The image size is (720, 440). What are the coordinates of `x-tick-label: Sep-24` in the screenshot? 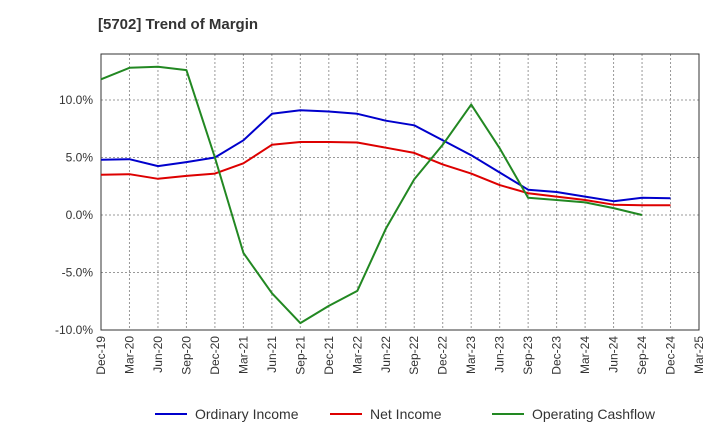 It's located at (642, 355).